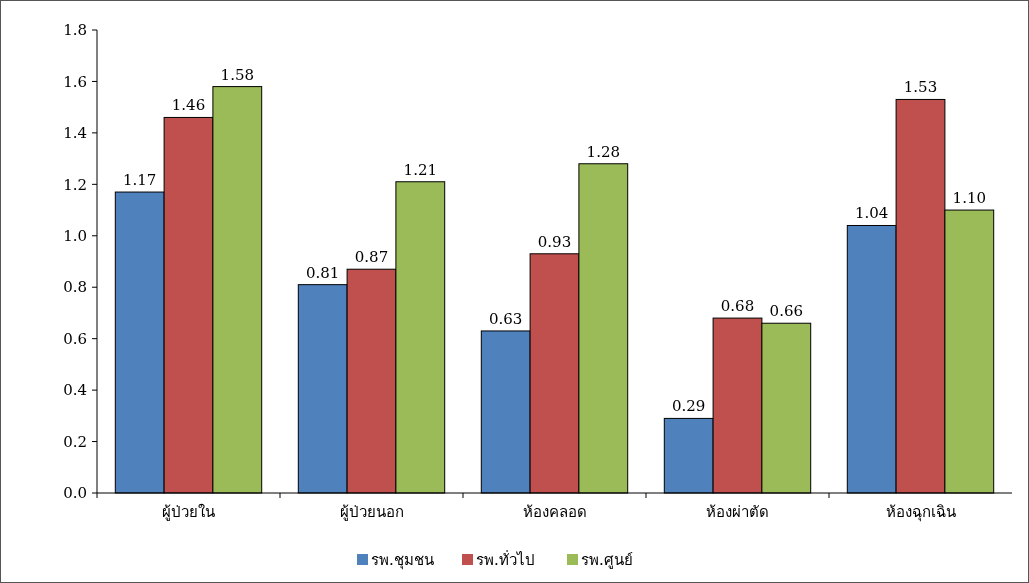 Image resolution: width=1029 pixels, height=583 pixels. What do you see at coordinates (920, 512) in the screenshot?
I see `x-tick-label: ห้องฉุกเฉิน` at bounding box center [920, 512].